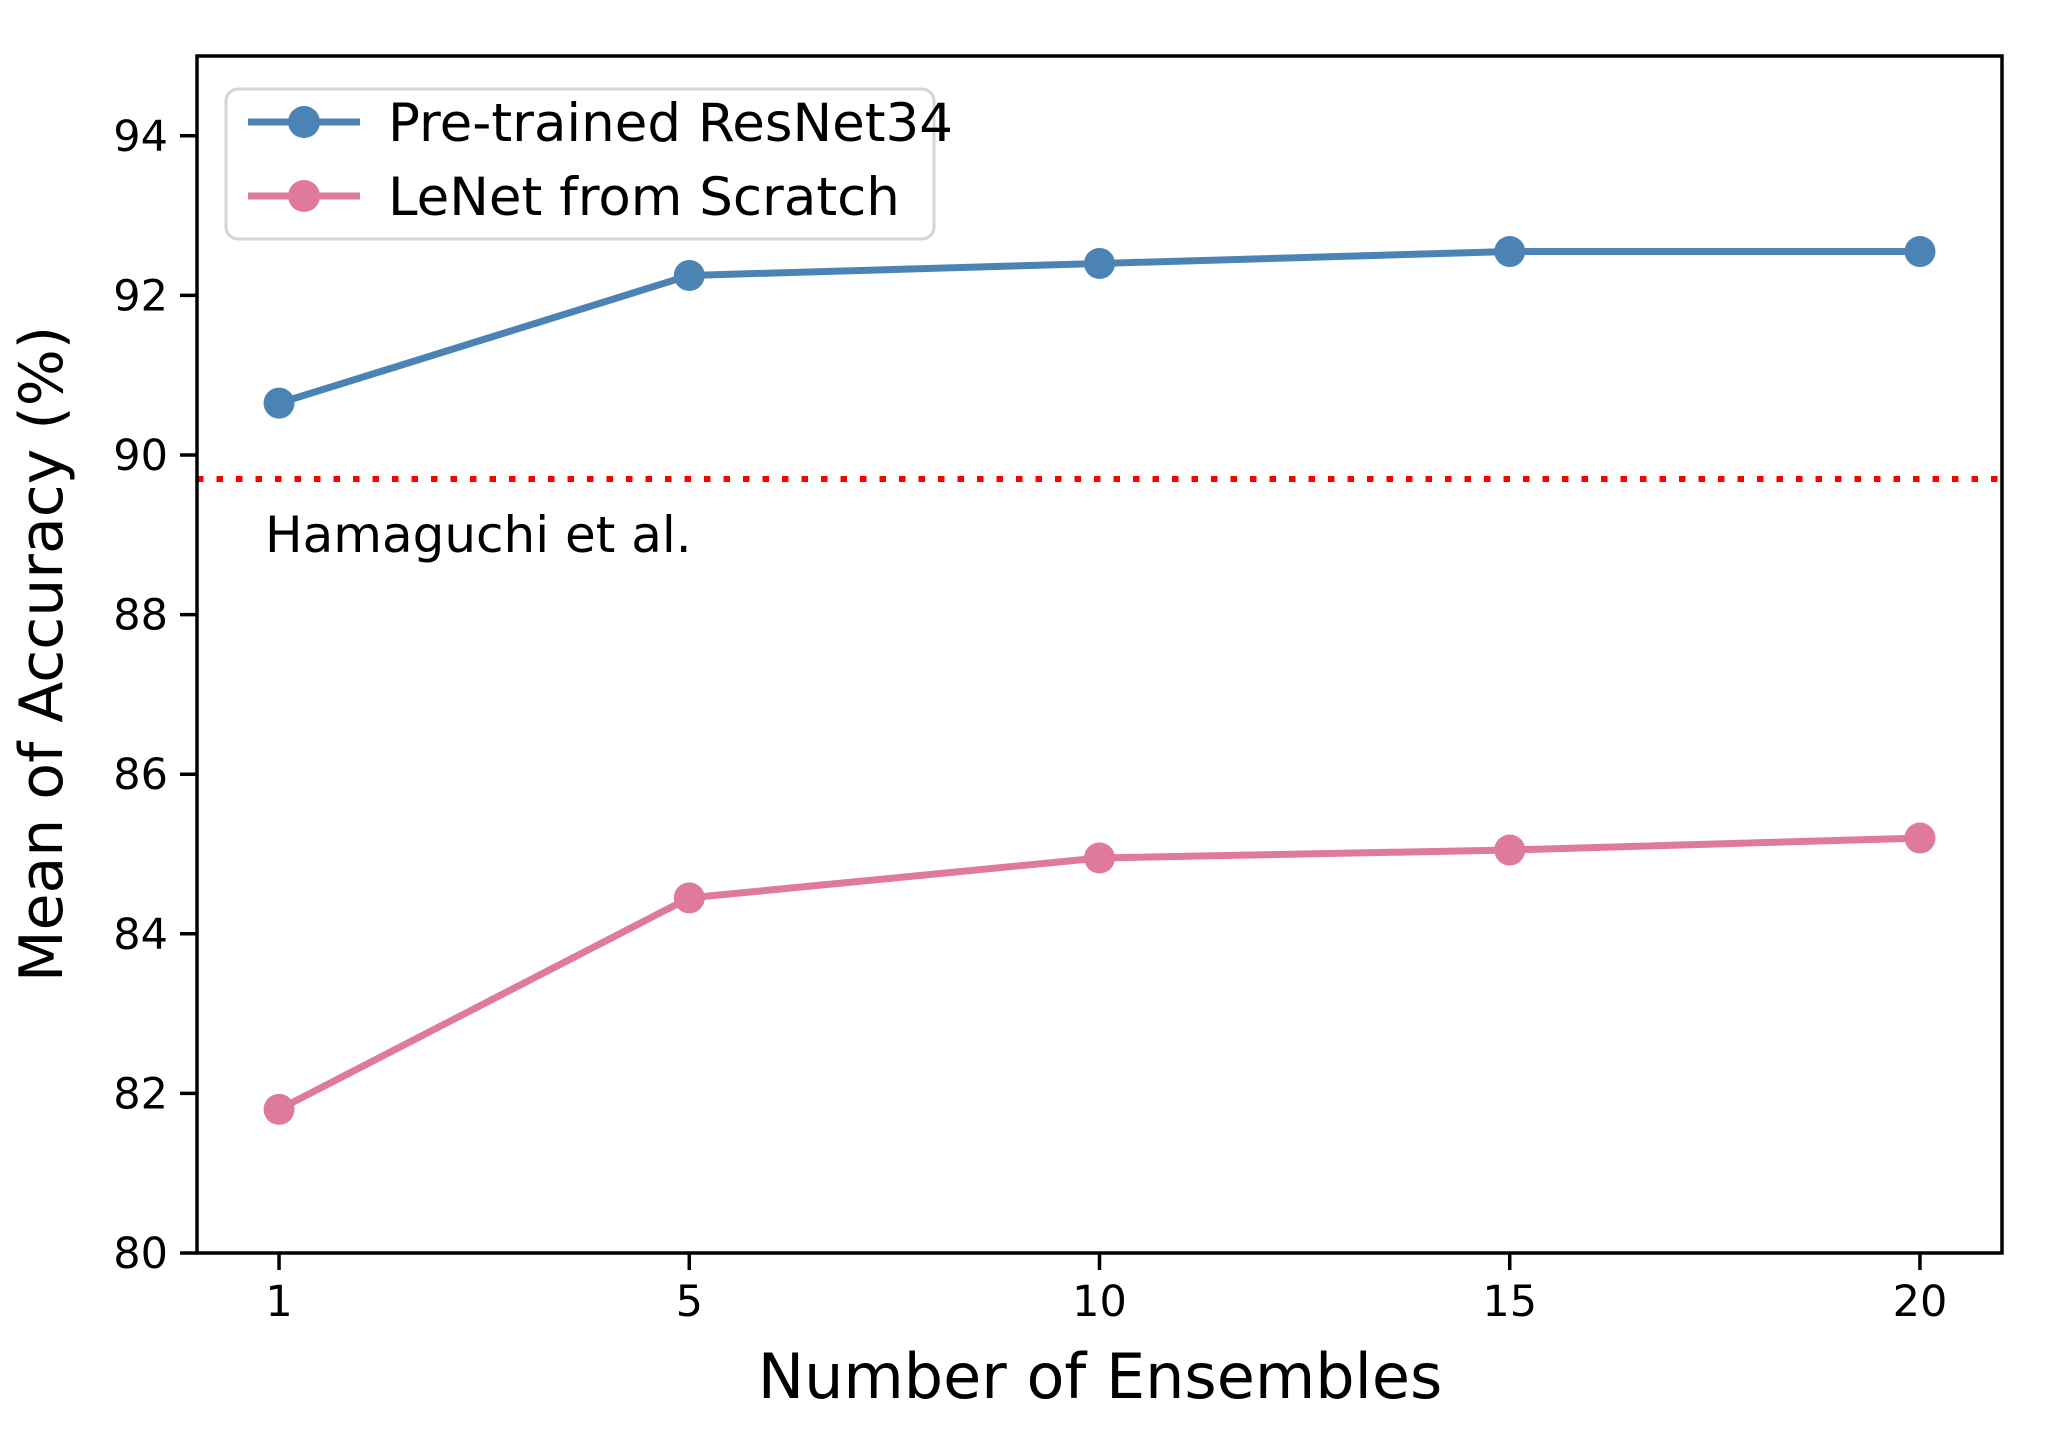 The height and width of the screenshot is (1444, 2057). What do you see at coordinates (1100, 1376) in the screenshot?
I see `x-axis-label: Number of Ensembles` at bounding box center [1100, 1376].